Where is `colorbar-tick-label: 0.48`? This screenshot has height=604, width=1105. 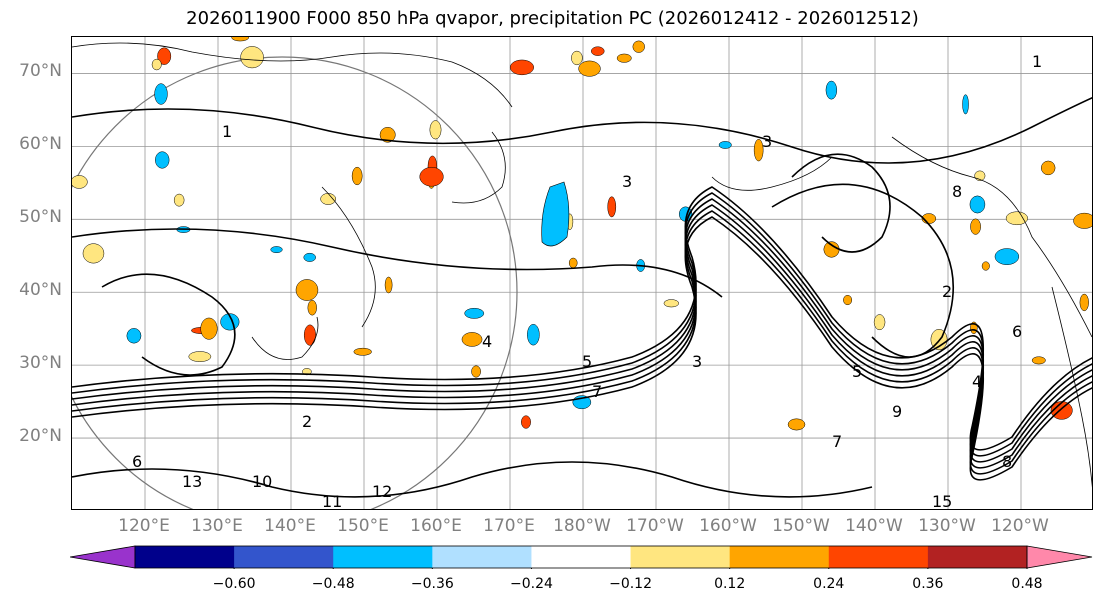 colorbar-tick-label: 0.48 is located at coordinates (1027, 584).